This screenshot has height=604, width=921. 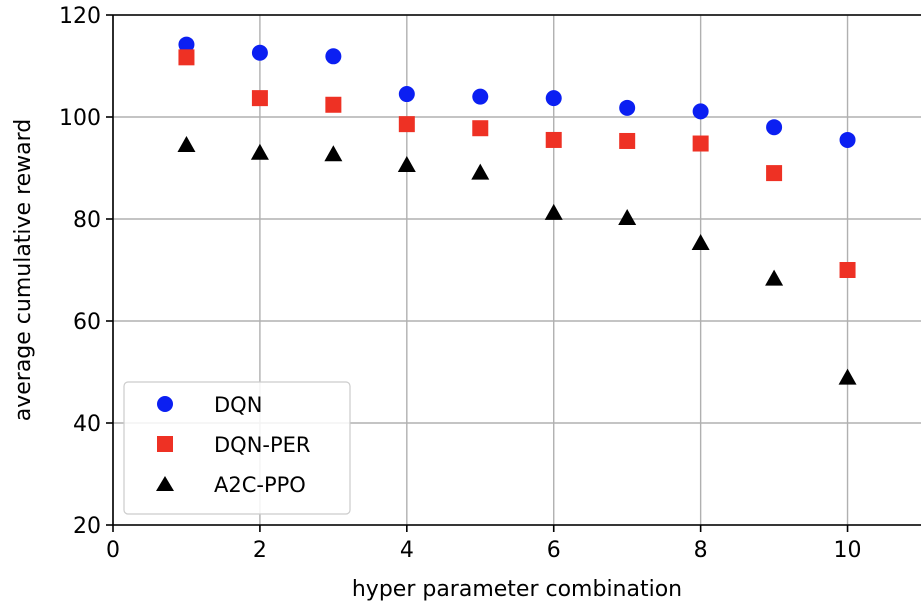 What do you see at coordinates (113, 550) in the screenshot?
I see `x-tick-label: 0` at bounding box center [113, 550].